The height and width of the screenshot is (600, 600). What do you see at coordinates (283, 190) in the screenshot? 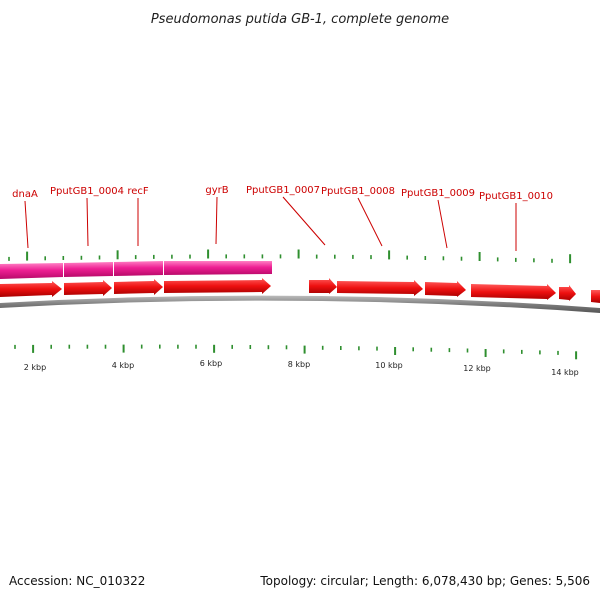
I see `gene-label: PputGB1_0007` at bounding box center [283, 190].